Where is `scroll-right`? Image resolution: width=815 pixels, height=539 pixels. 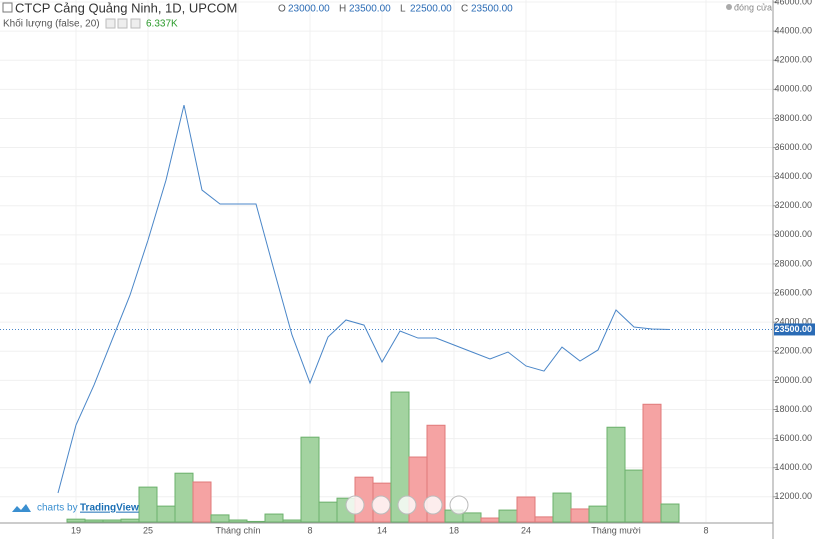 scroll-right is located at coordinates (459, 505).